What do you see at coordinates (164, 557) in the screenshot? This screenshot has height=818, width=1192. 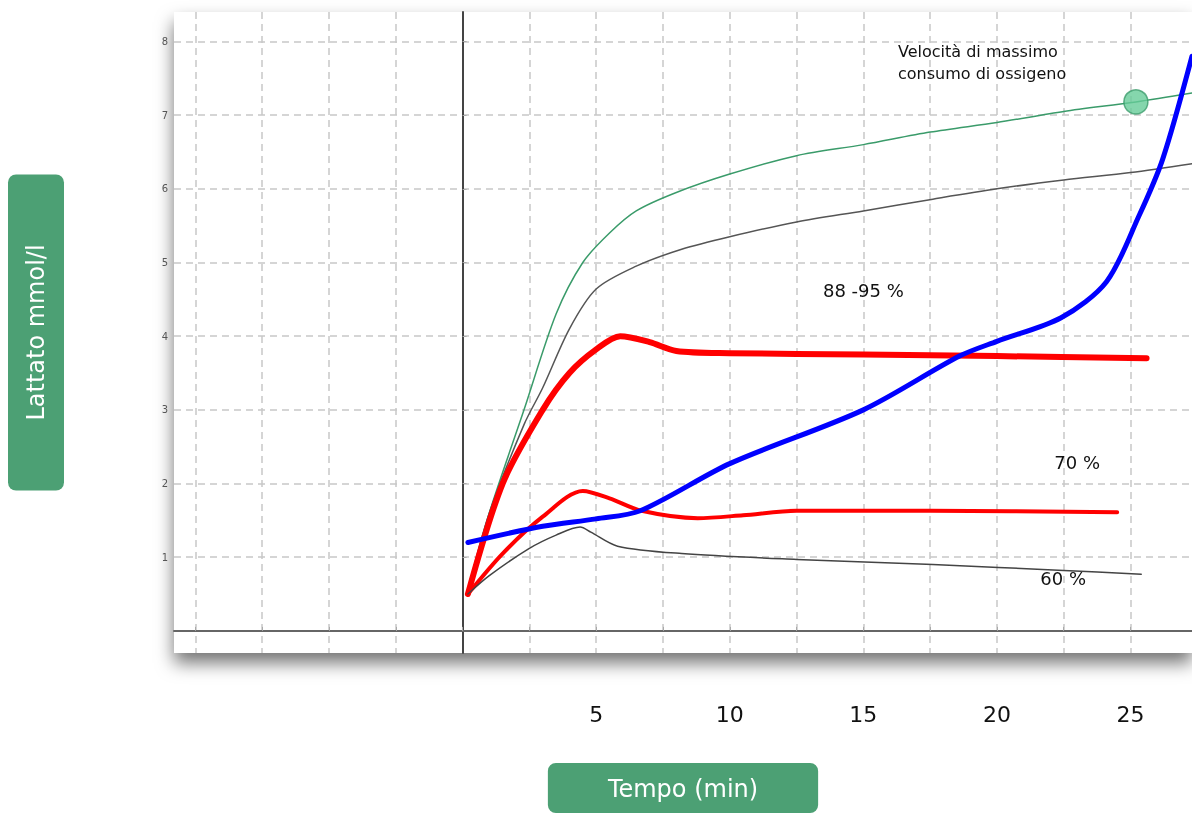 I see `y-tick-label: 1` at bounding box center [164, 557].